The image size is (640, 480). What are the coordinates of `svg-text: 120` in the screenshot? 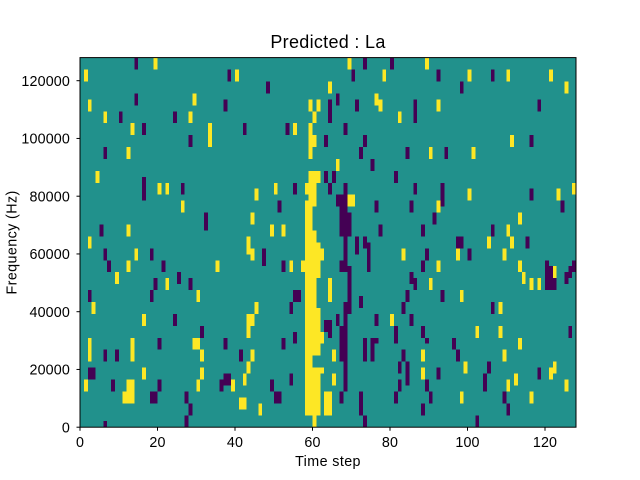 It's located at (545, 443).